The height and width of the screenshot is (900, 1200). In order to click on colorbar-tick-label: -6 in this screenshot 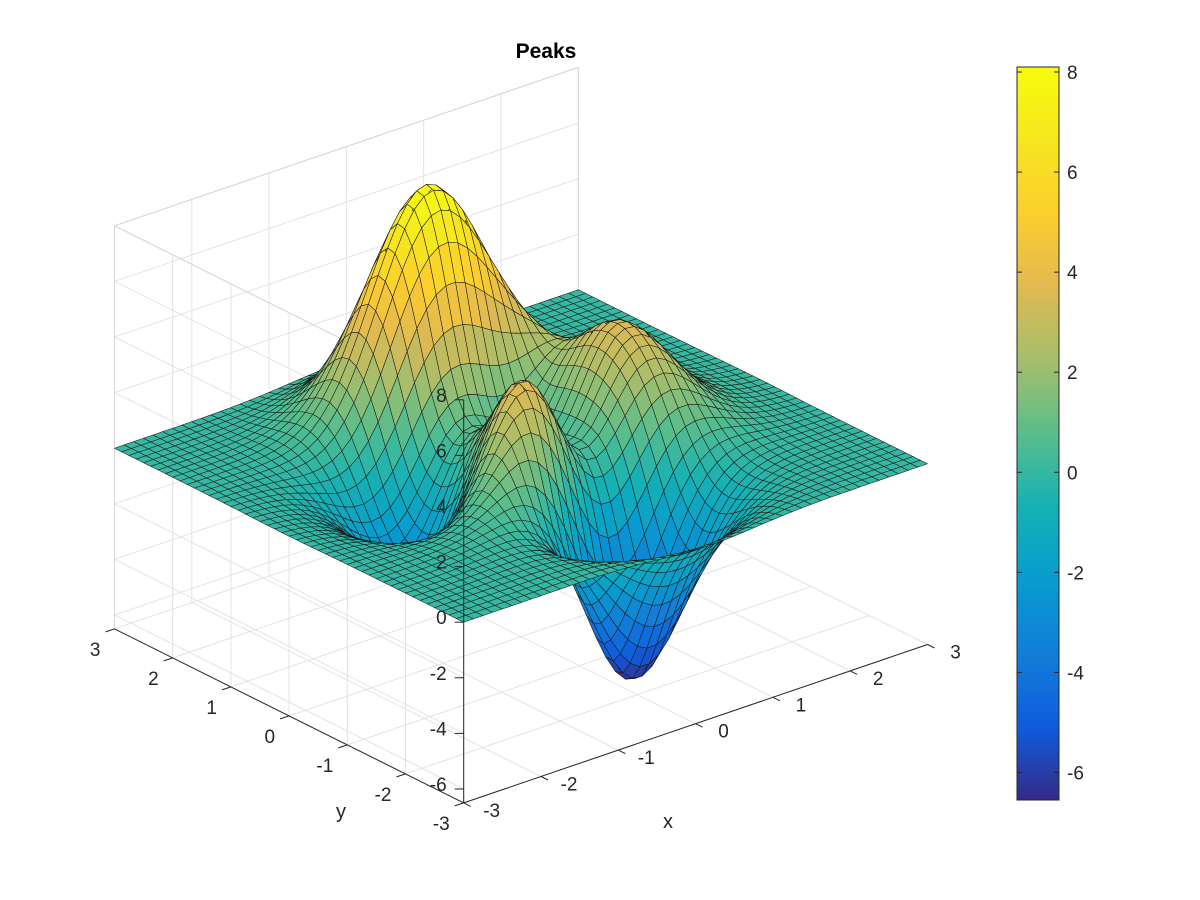, I will do `click(1075, 774)`.